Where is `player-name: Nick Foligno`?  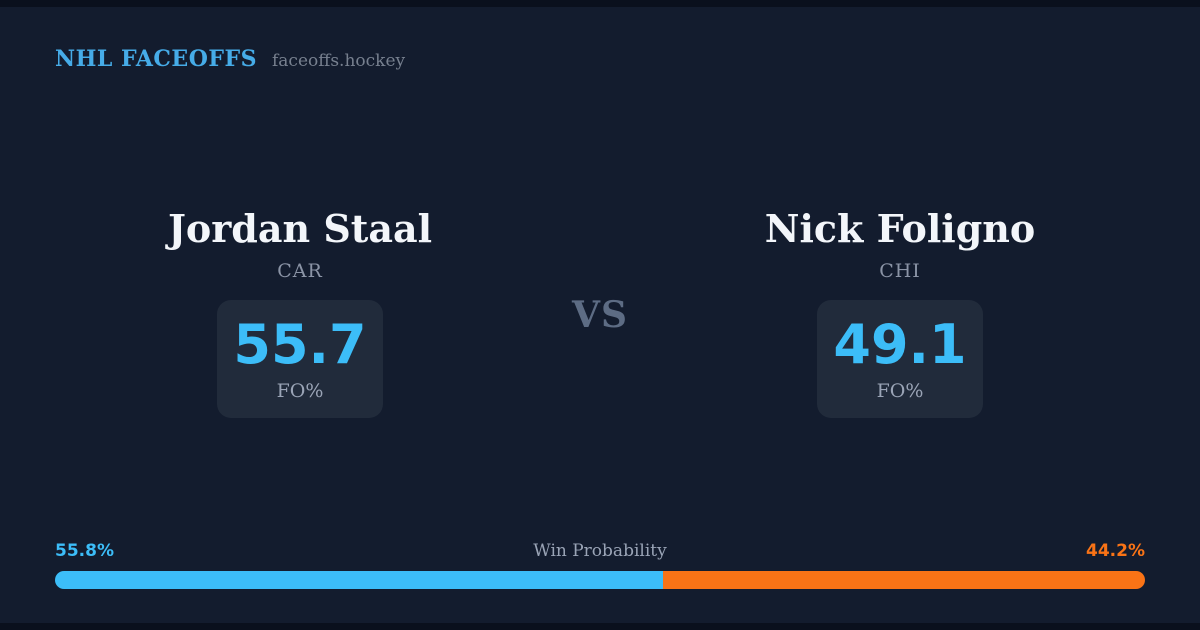
player-name: Nick Foligno is located at coordinates (900, 228).